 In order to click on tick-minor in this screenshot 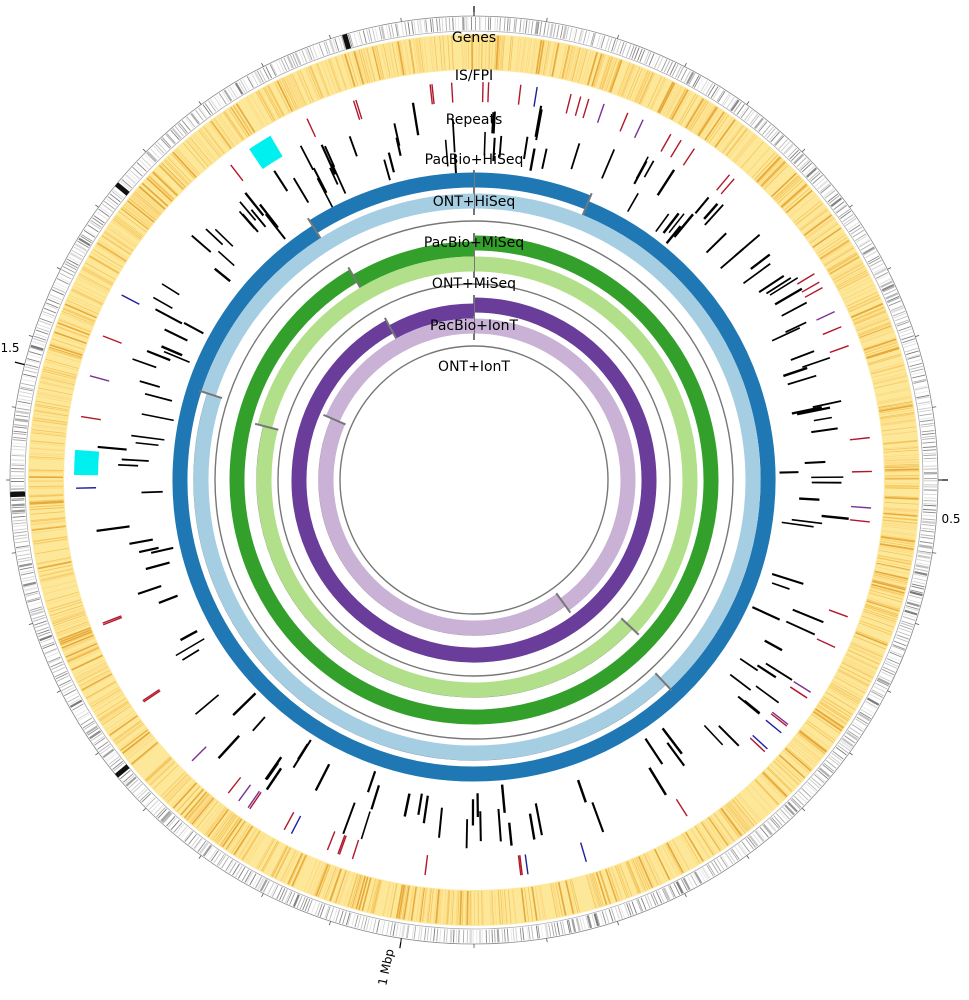, I will do `click(330, 923)`.